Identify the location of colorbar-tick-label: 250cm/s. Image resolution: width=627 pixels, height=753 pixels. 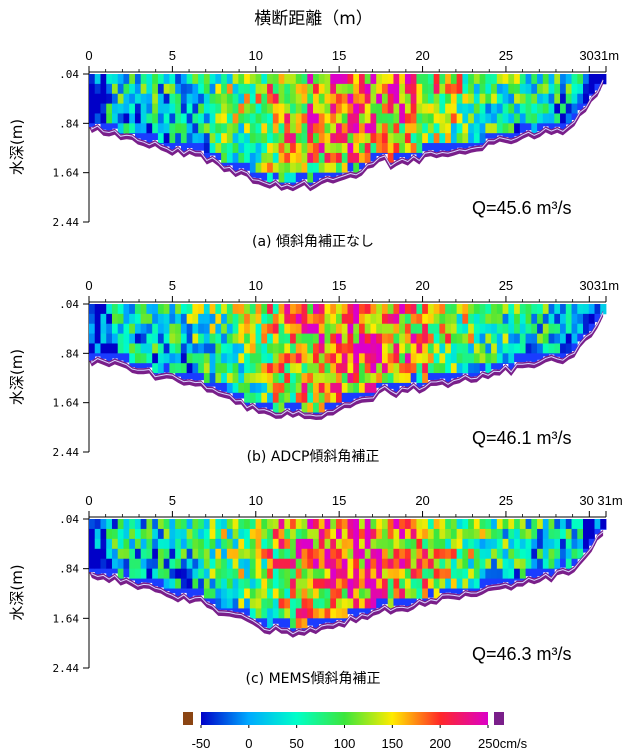
(503, 743).